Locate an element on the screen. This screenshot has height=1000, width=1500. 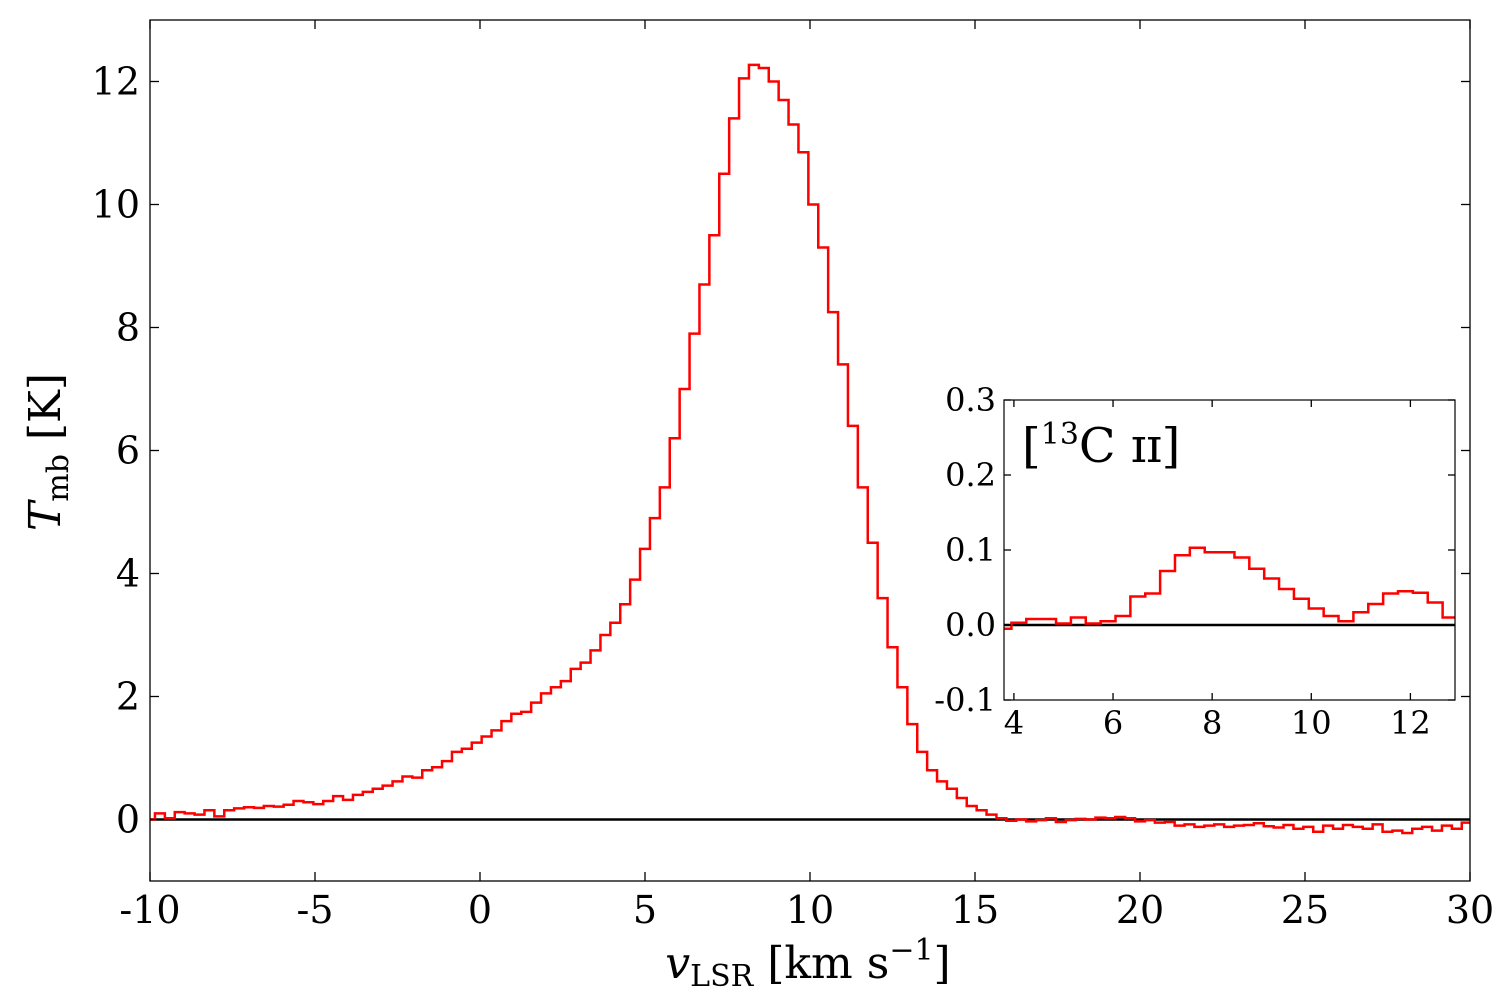
inset-x-tick-label: 4 is located at coordinates (1014, 723).